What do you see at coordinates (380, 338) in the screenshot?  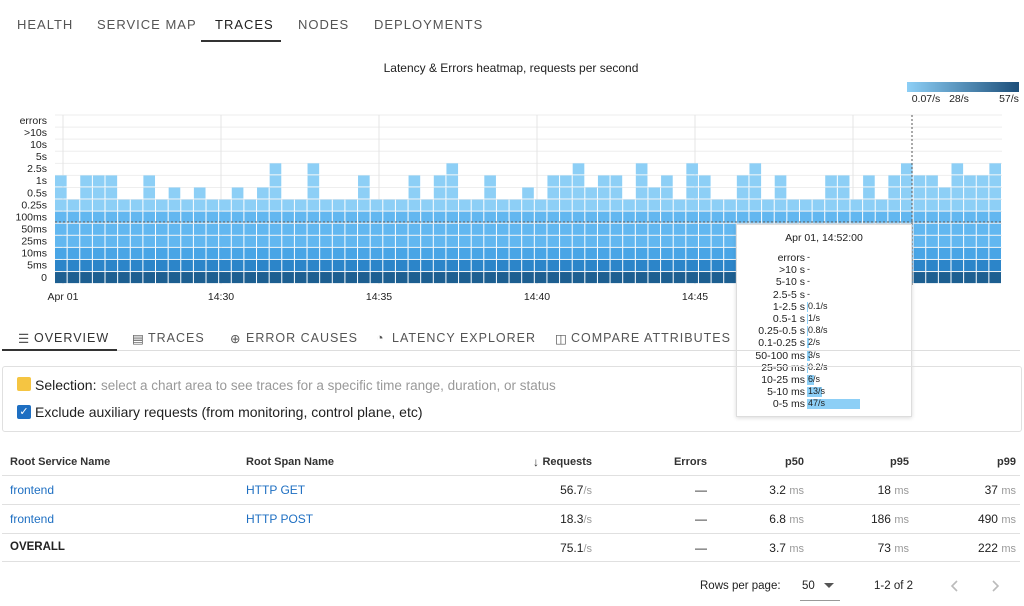 I see `subtab-icon: ◔` at bounding box center [380, 338].